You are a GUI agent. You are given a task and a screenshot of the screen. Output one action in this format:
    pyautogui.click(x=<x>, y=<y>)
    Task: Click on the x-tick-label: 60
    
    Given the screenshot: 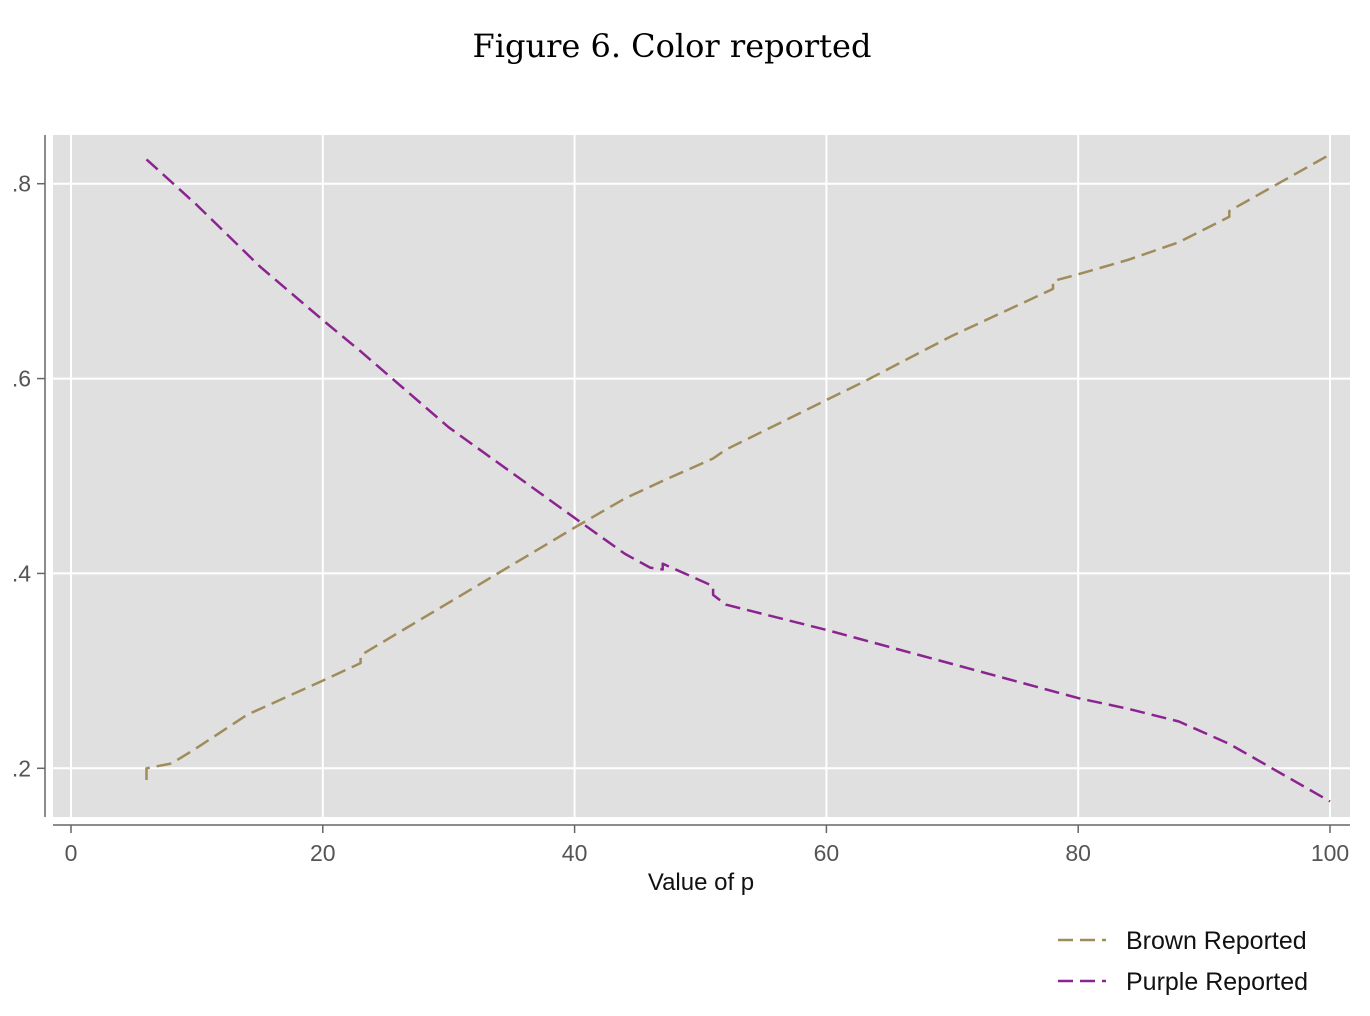 What is the action you would take?
    pyautogui.click(x=827, y=853)
    